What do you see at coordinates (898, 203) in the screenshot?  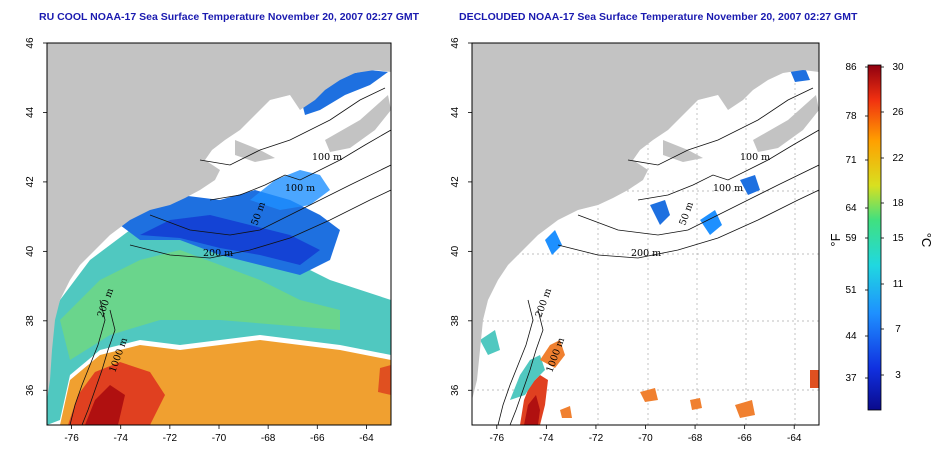 I see `celsius-tick-label: 18` at bounding box center [898, 203].